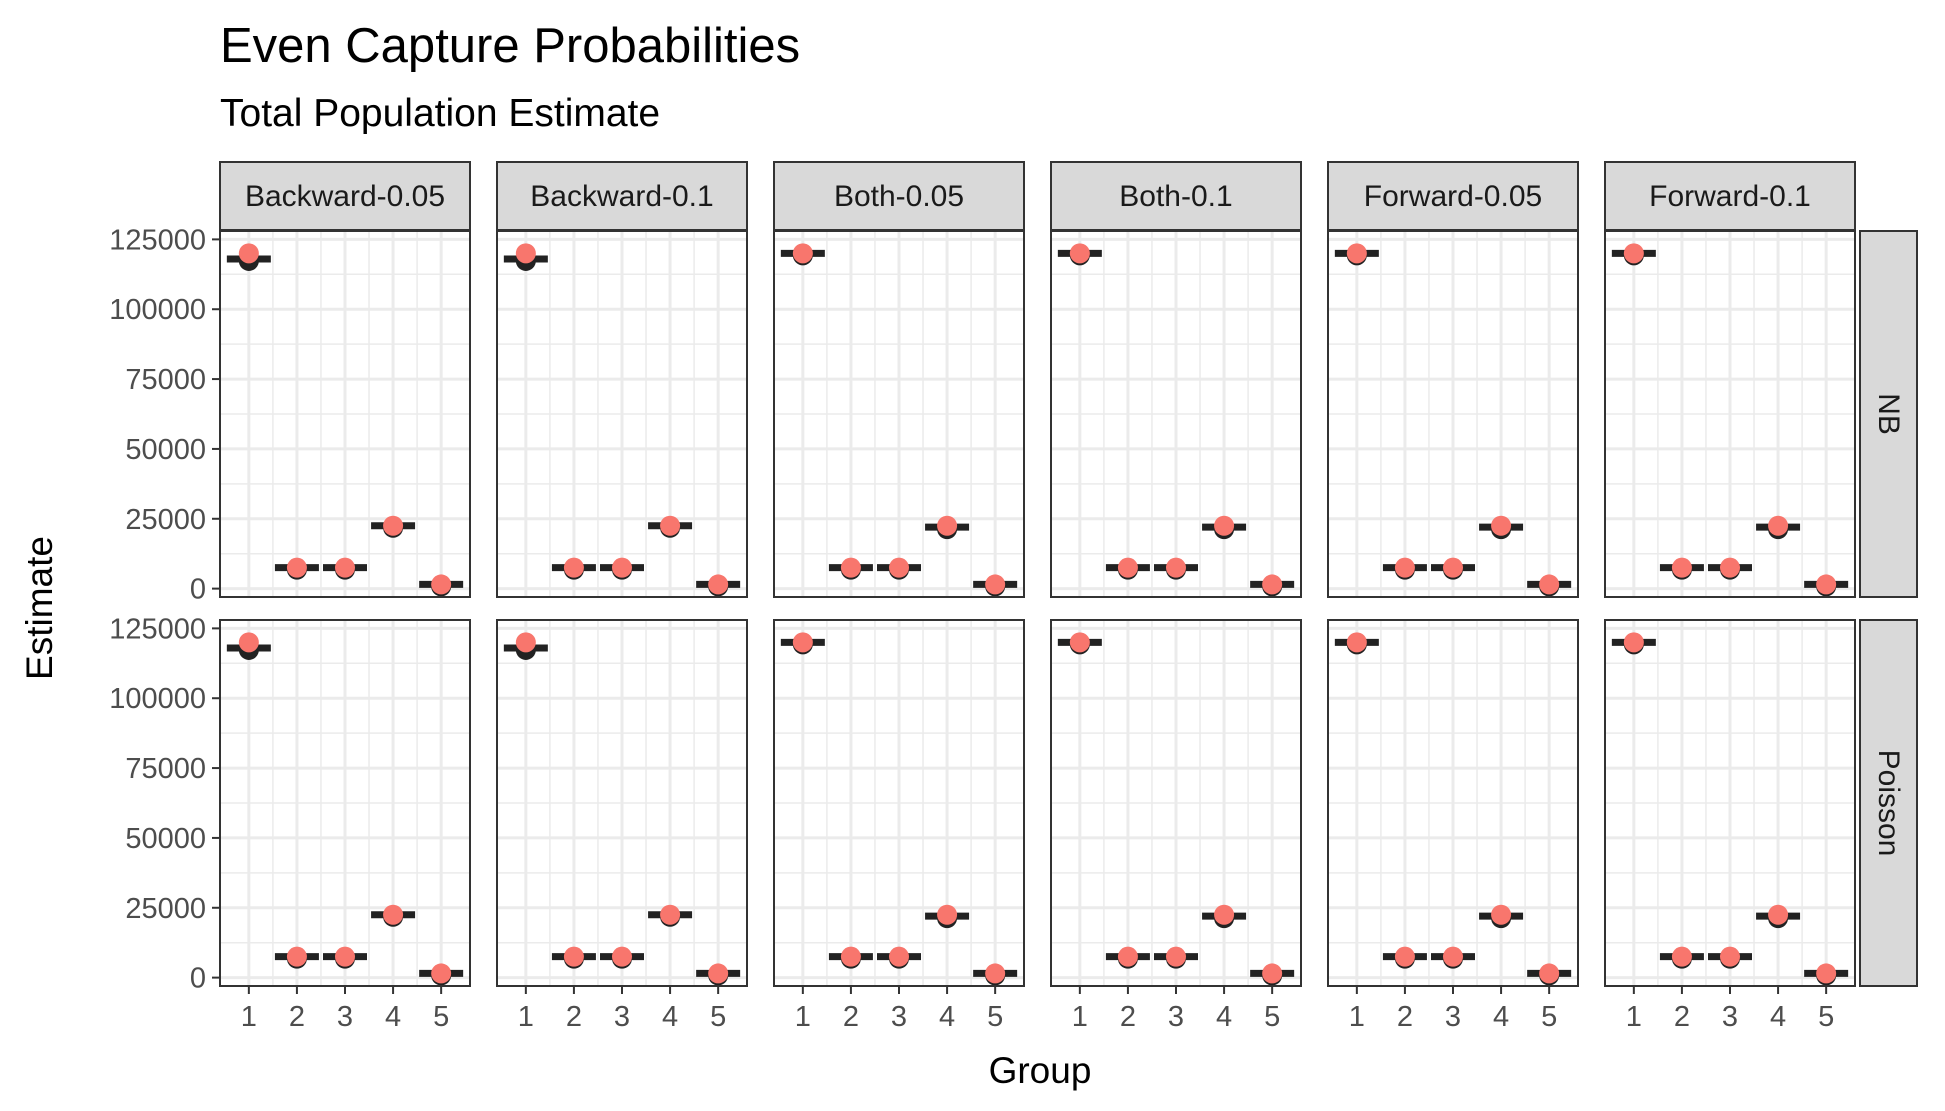  What do you see at coordinates (440, 113) in the screenshot?
I see `chart-subtitle: Total Population Estimate` at bounding box center [440, 113].